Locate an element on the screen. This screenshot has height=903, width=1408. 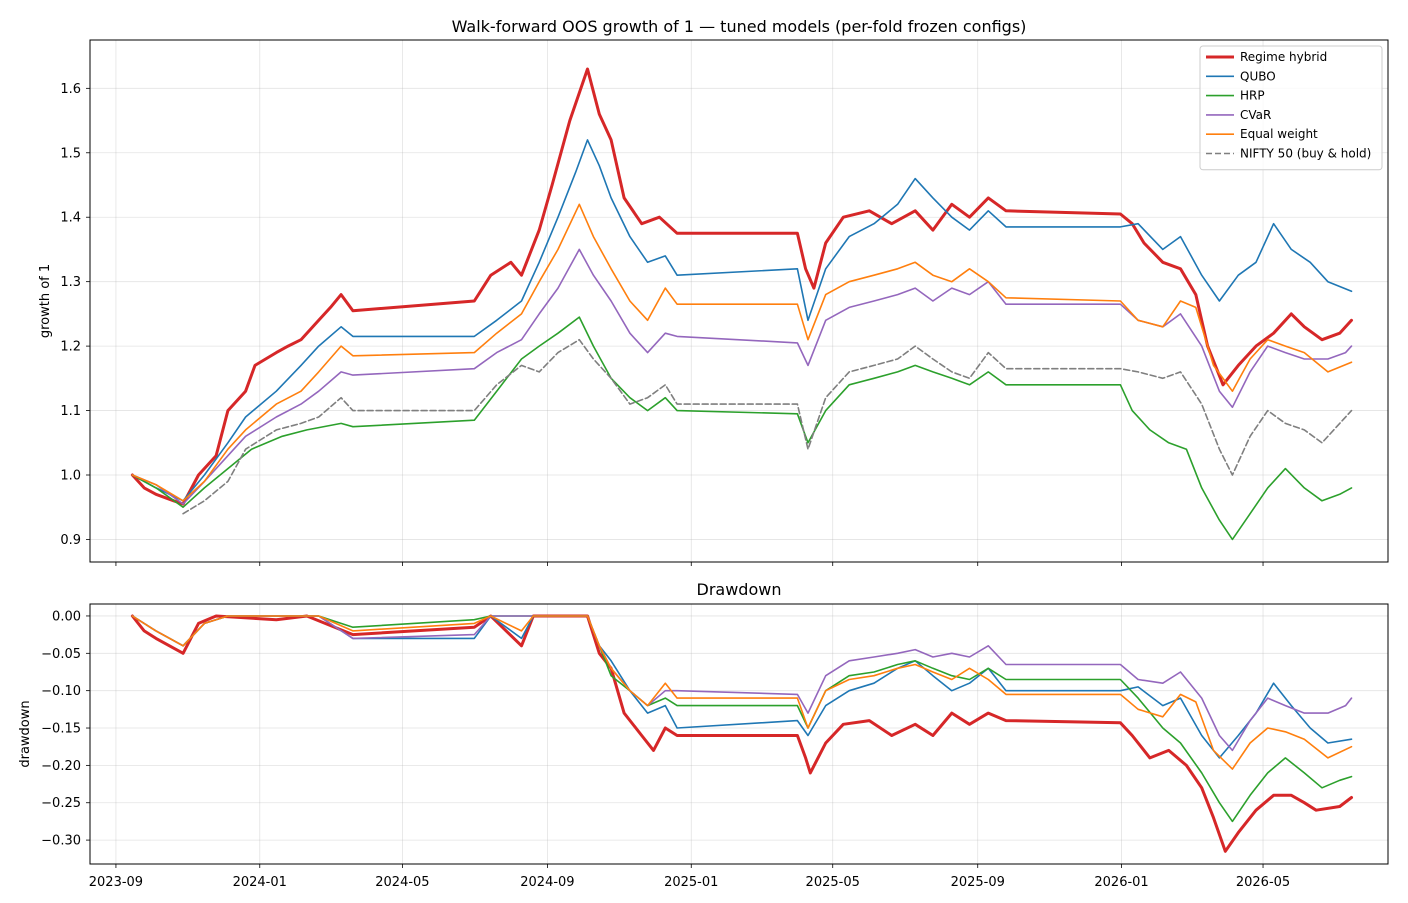
x-tick-label: 2026-05 is located at coordinates (1263, 882).